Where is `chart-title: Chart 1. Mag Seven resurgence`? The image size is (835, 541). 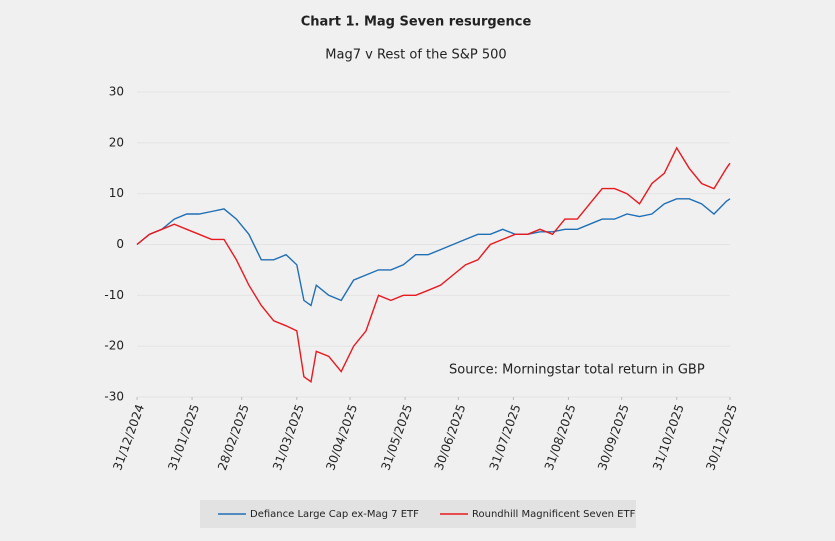
chart-title: Chart 1. Mag Seven resurgence is located at coordinates (416, 22).